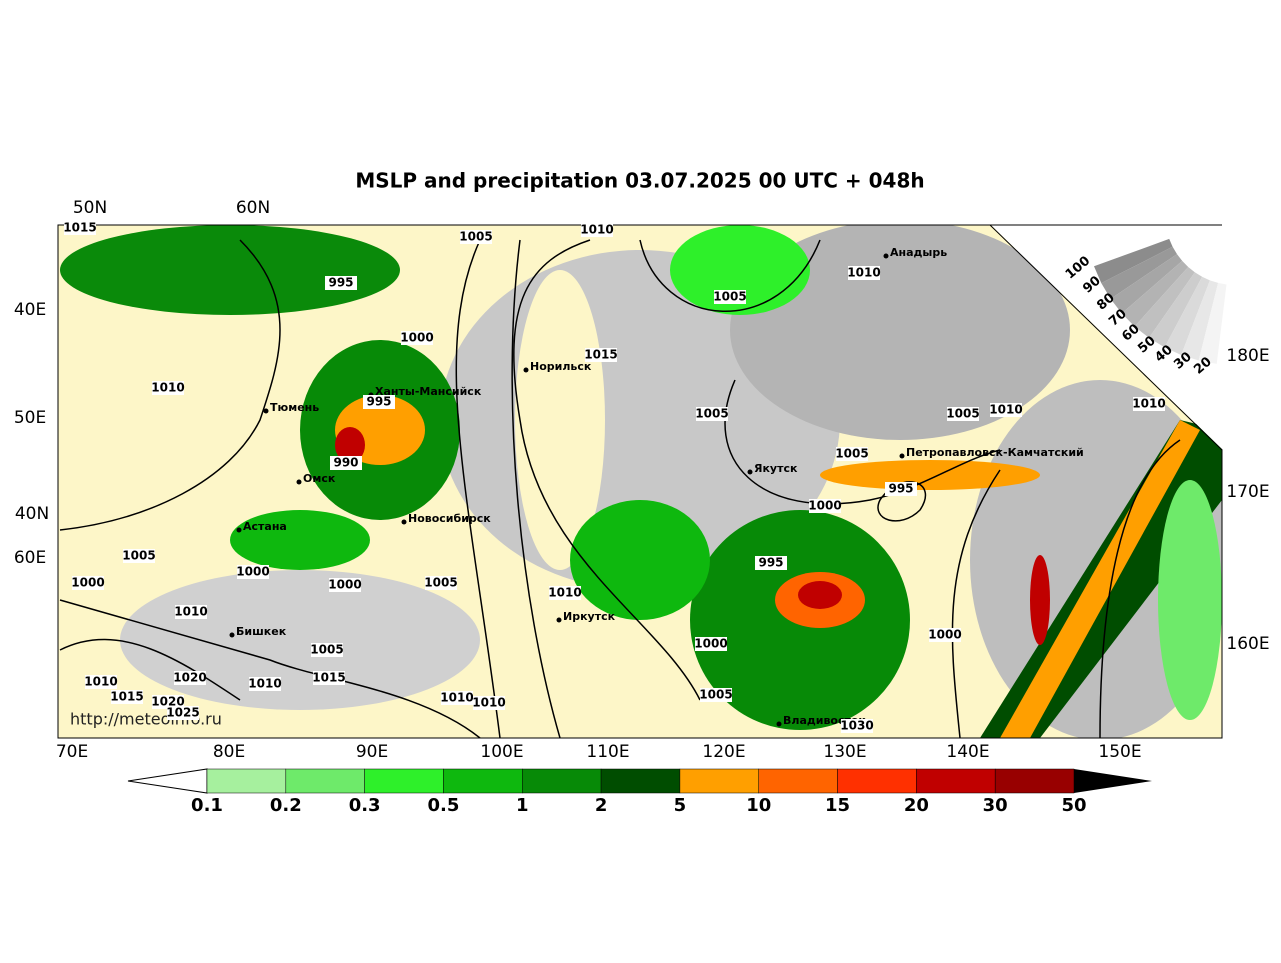 The image size is (1281, 963). What do you see at coordinates (167, 781) in the screenshot?
I see `colorbar-low-end` at bounding box center [167, 781].